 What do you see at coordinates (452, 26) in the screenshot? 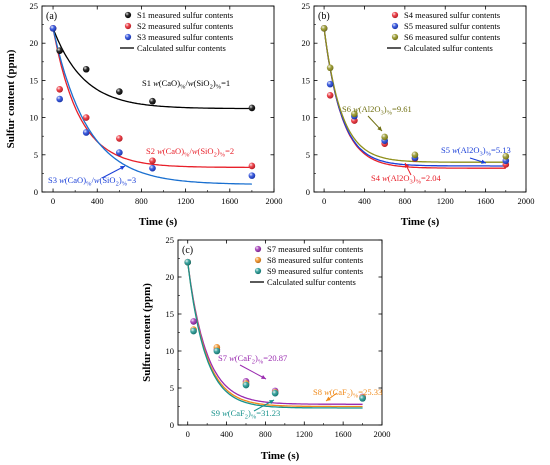
I see `legend-entry: S5 measured sulfur contents` at bounding box center [452, 26].